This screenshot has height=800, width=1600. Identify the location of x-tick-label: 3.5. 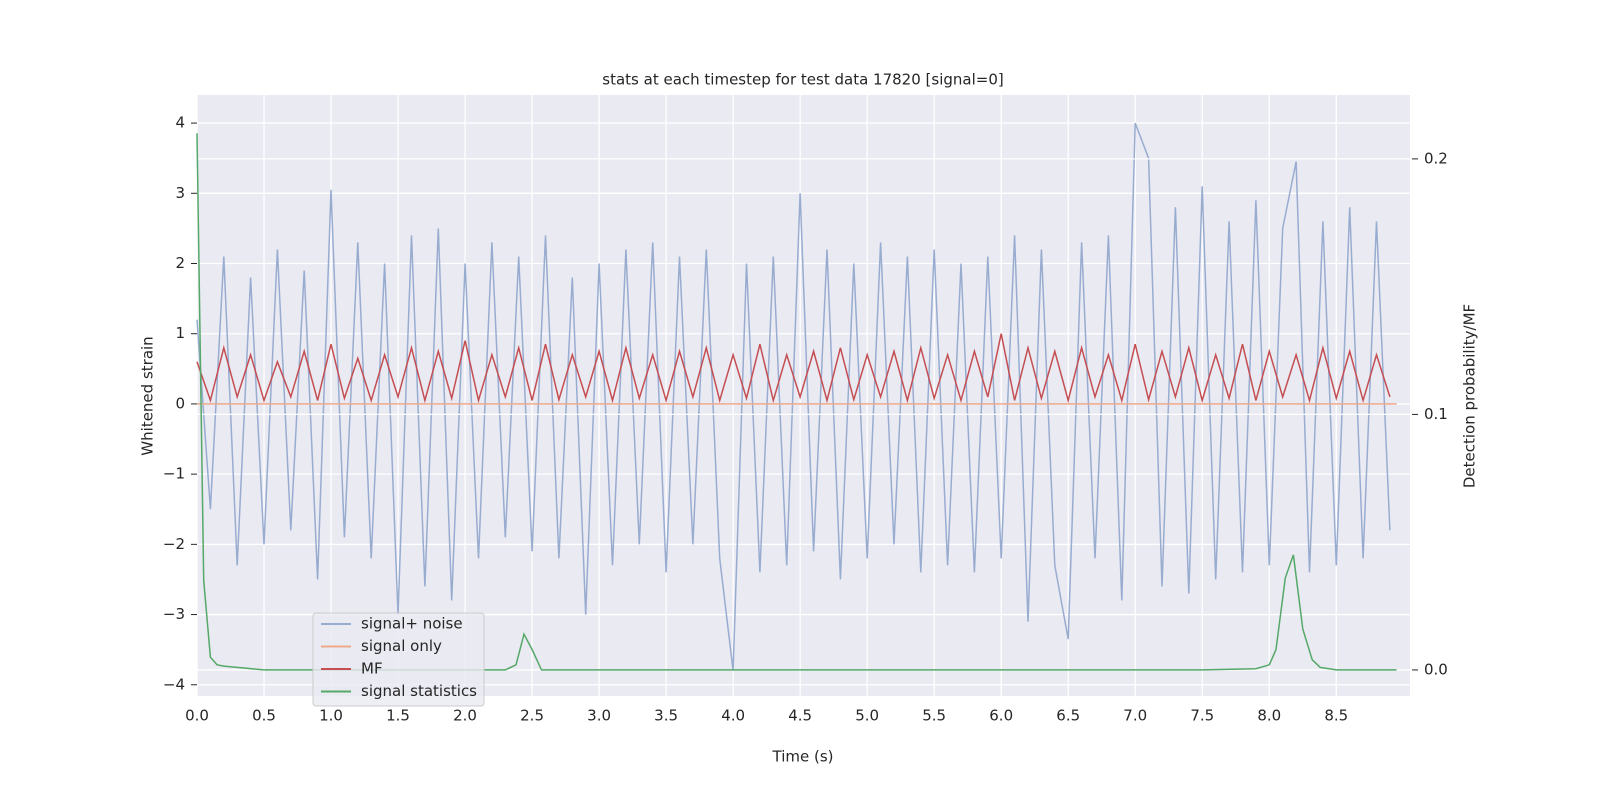
(666, 716).